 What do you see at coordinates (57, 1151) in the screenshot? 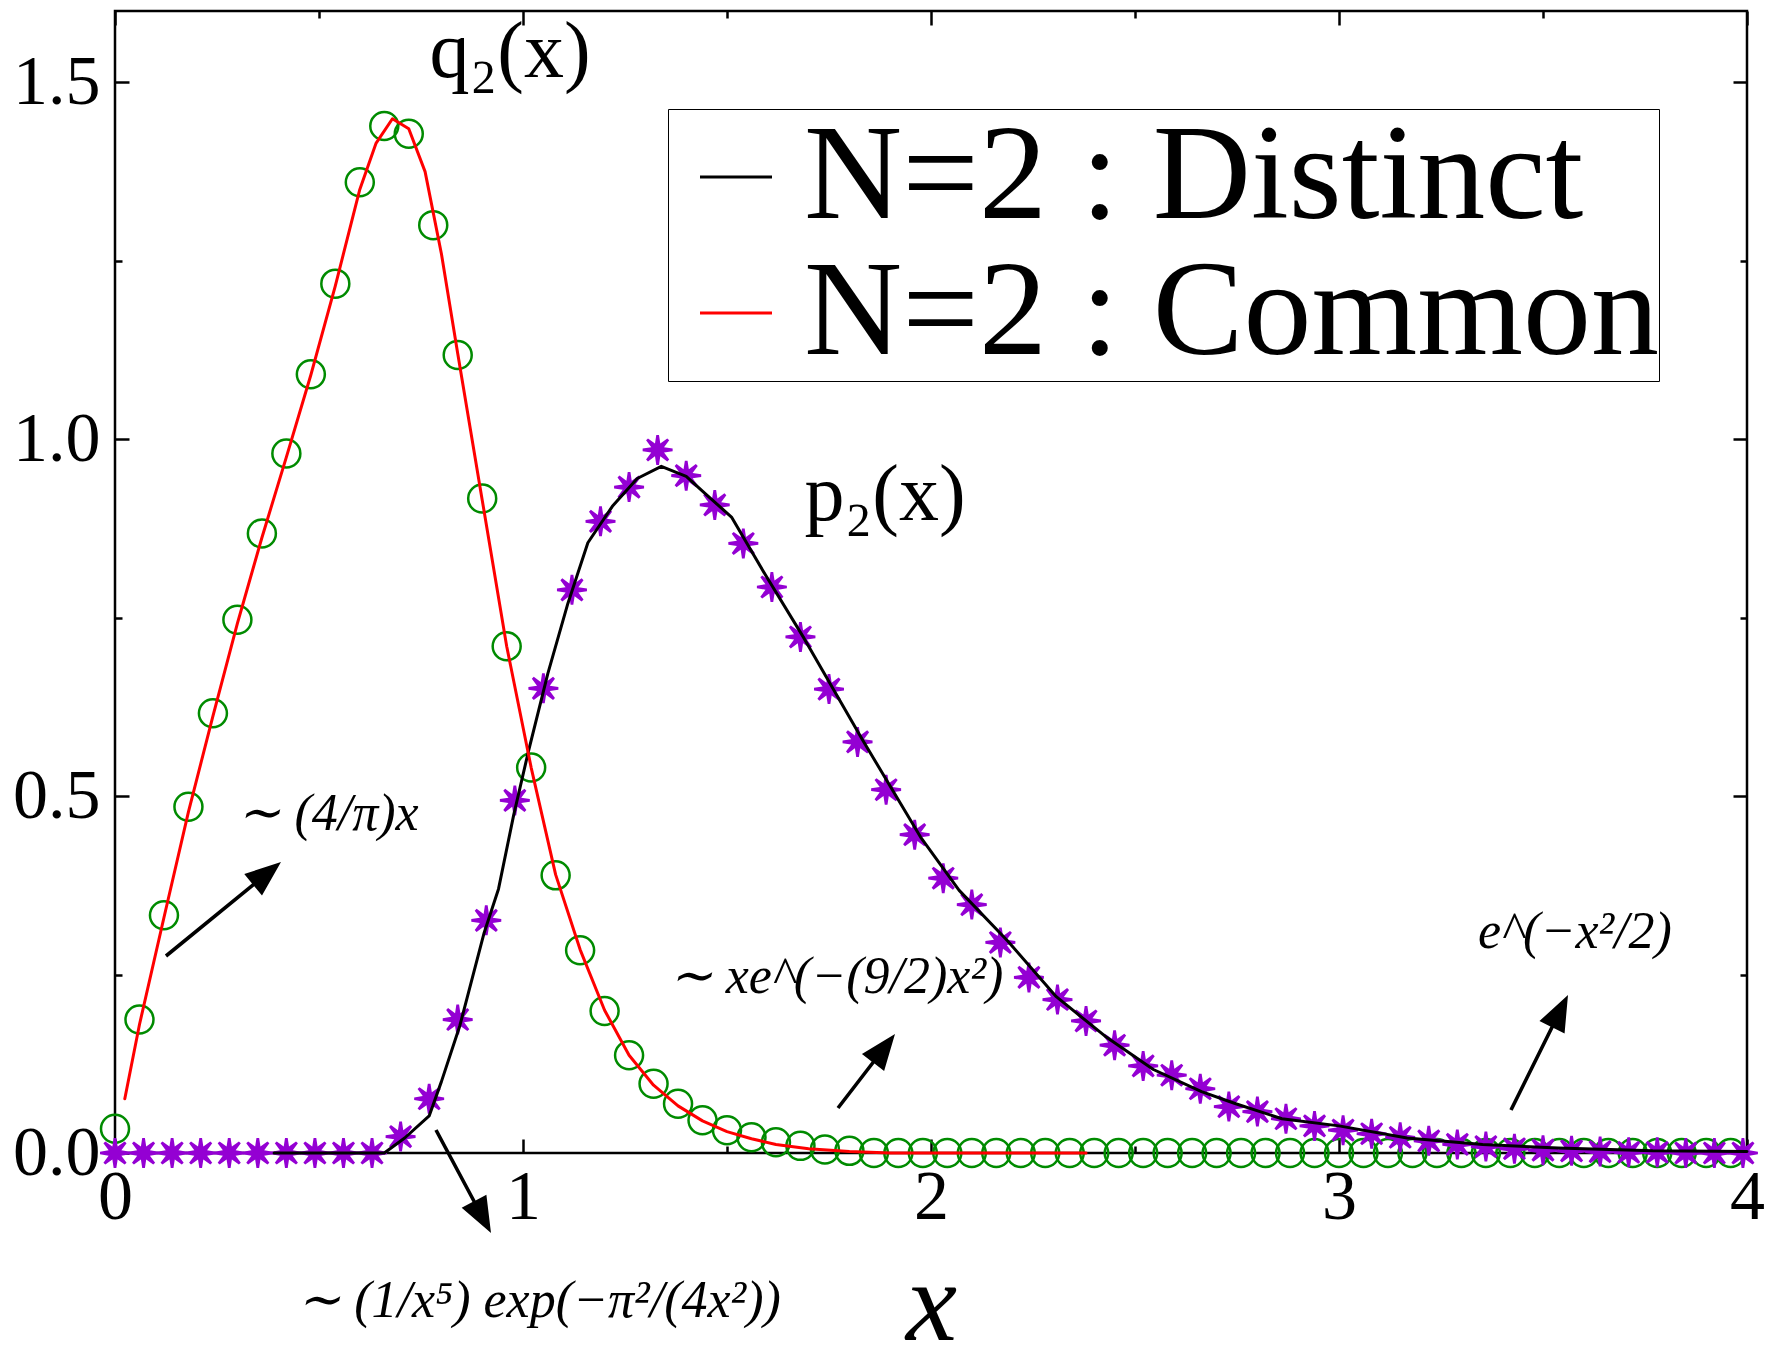
I see `y-tick-label: 0.0` at bounding box center [57, 1151].